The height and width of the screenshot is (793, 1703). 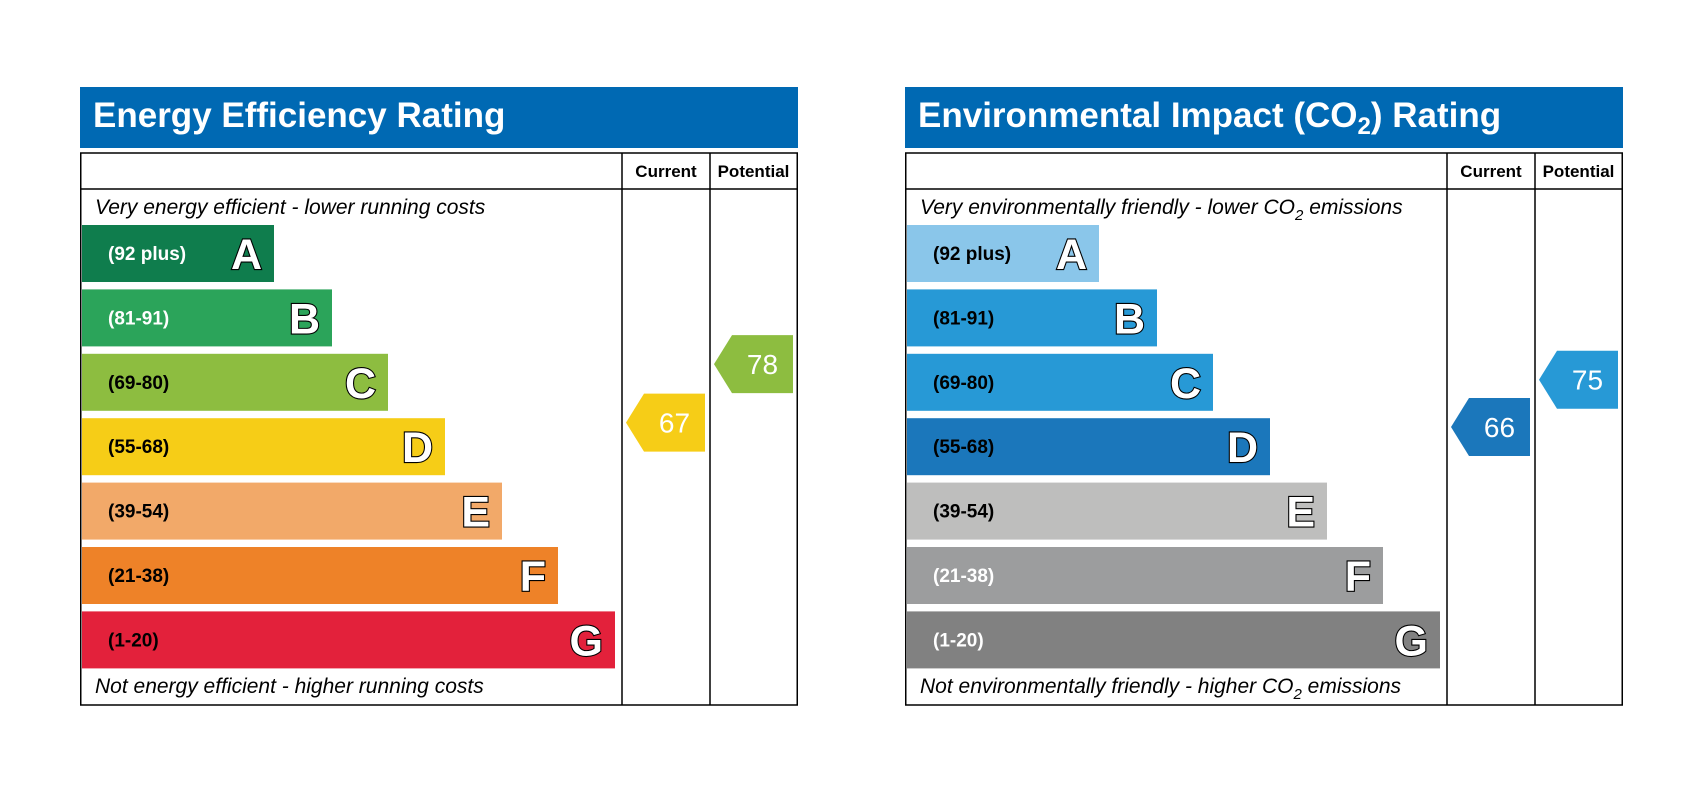 I want to click on energy-title: Energy Efficiency Rating, so click(x=299, y=115).